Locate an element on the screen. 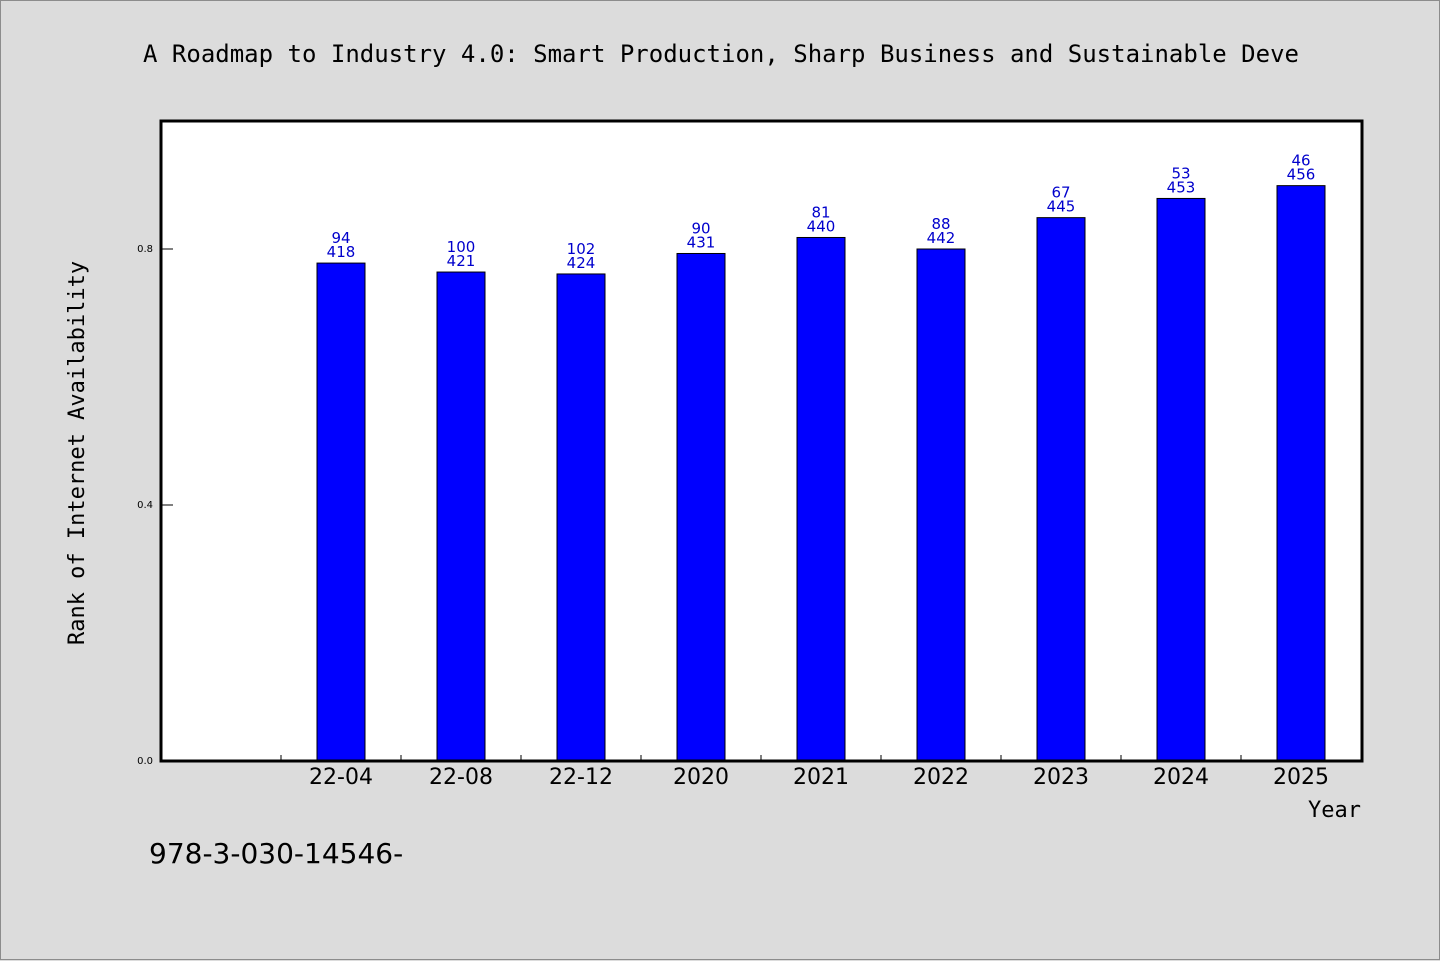 This screenshot has height=961, width=1440. x-tick-label: 22-04 is located at coordinates (341, 777).